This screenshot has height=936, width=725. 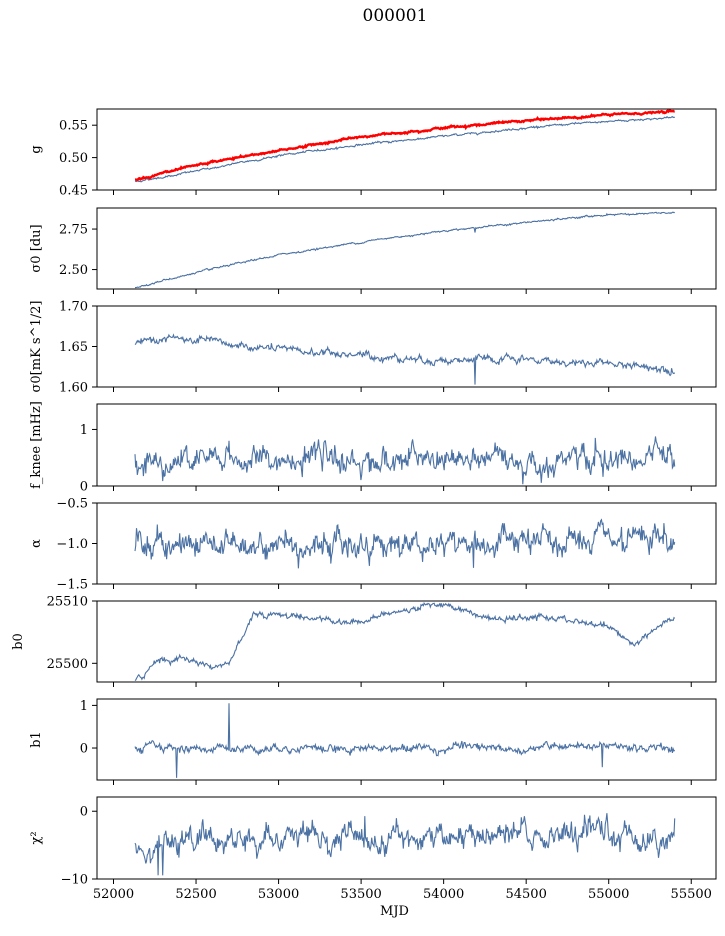 I want to click on y-tick-label: 2.75, so click(x=73, y=230).